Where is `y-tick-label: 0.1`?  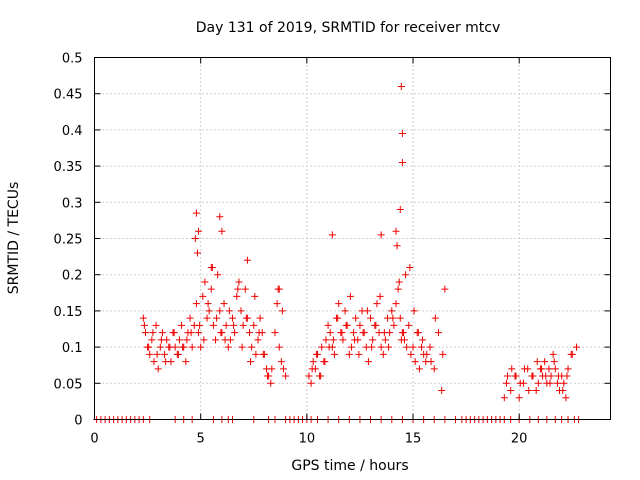
y-tick-label: 0.1 is located at coordinates (72, 348).